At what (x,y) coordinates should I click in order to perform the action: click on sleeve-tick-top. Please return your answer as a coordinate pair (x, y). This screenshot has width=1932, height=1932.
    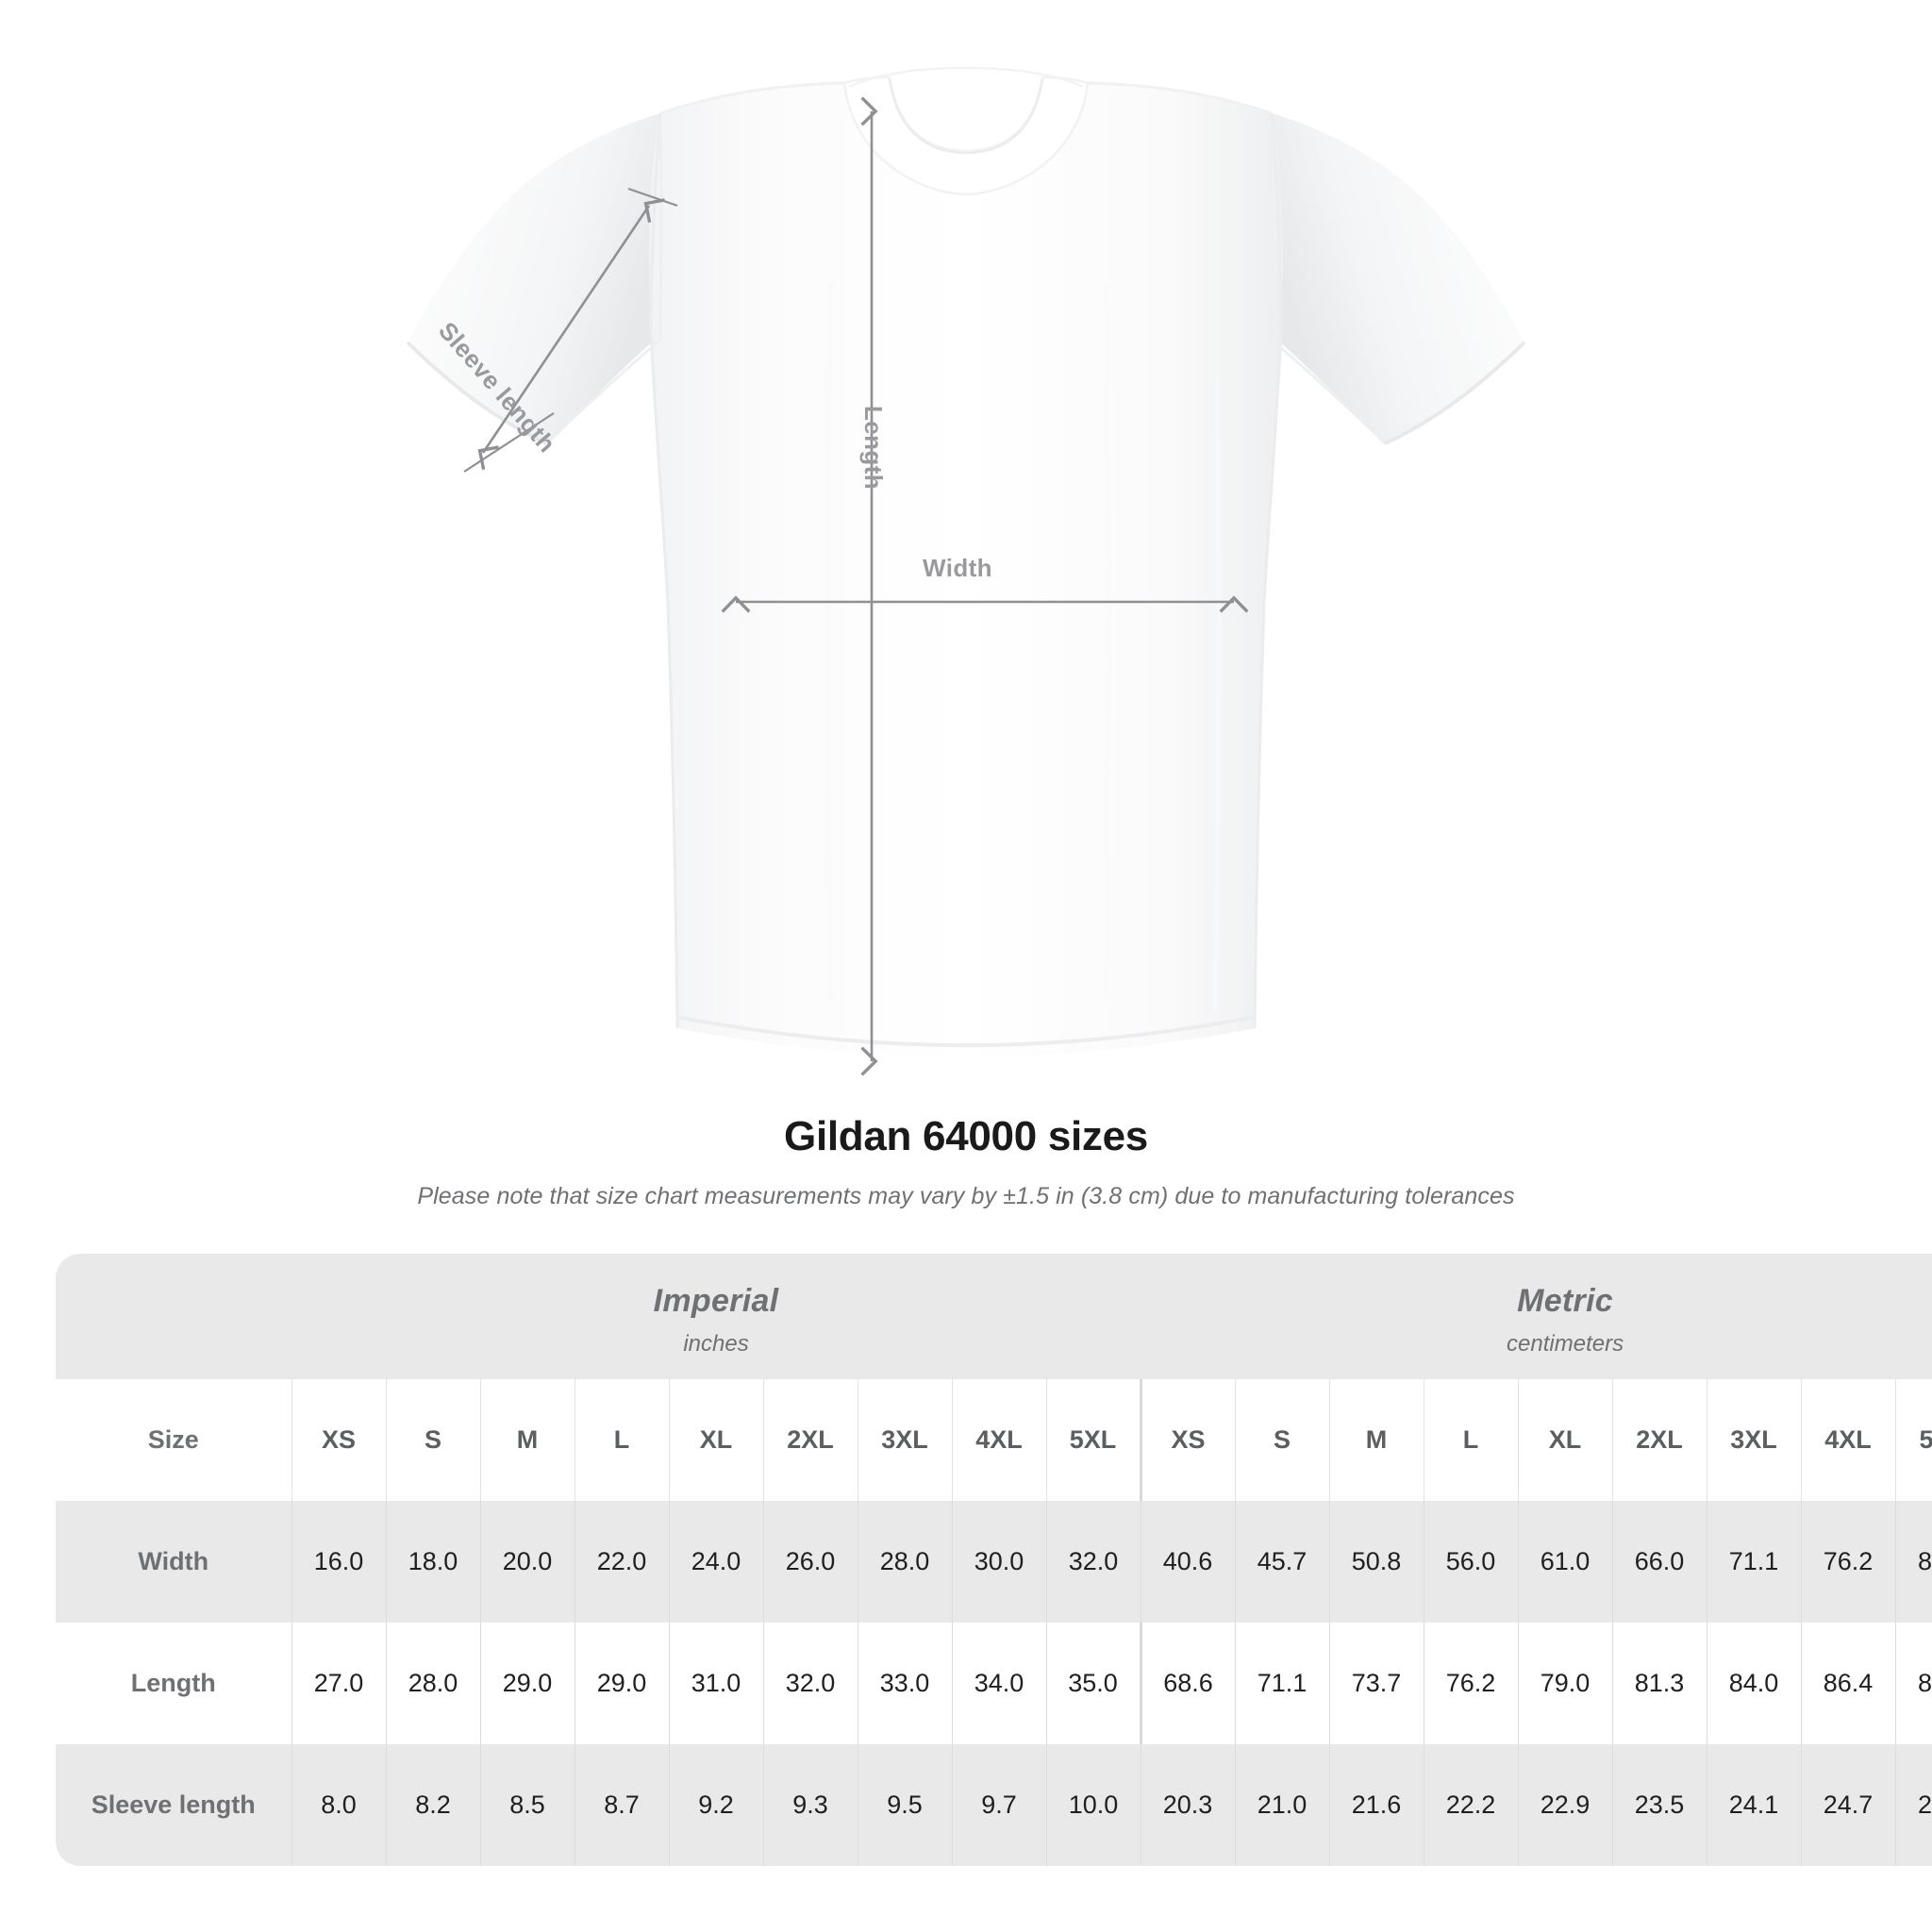
    Looking at the image, I should click on (653, 198).